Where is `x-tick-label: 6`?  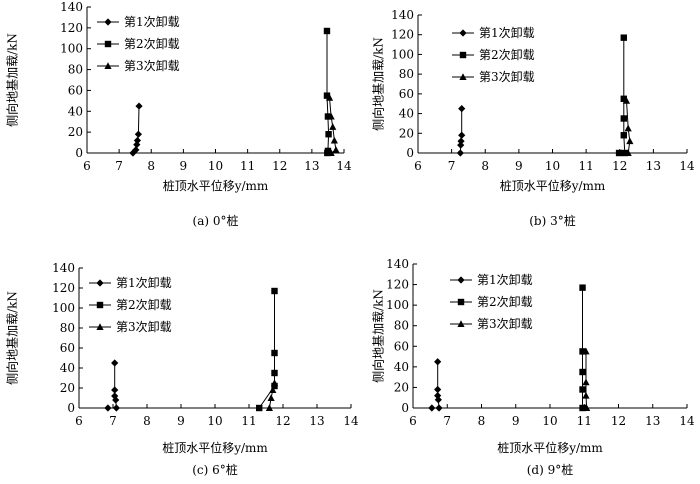
x-tick-label: 6 is located at coordinates (79, 421).